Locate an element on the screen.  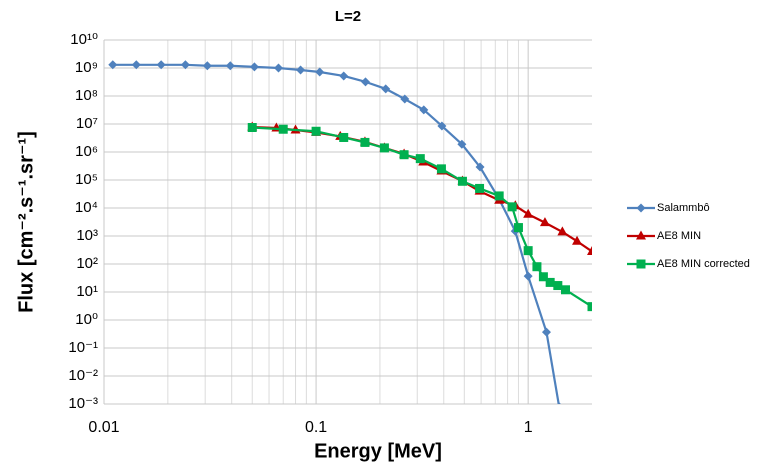
x-tick-label: 0.01 is located at coordinates (103, 427).